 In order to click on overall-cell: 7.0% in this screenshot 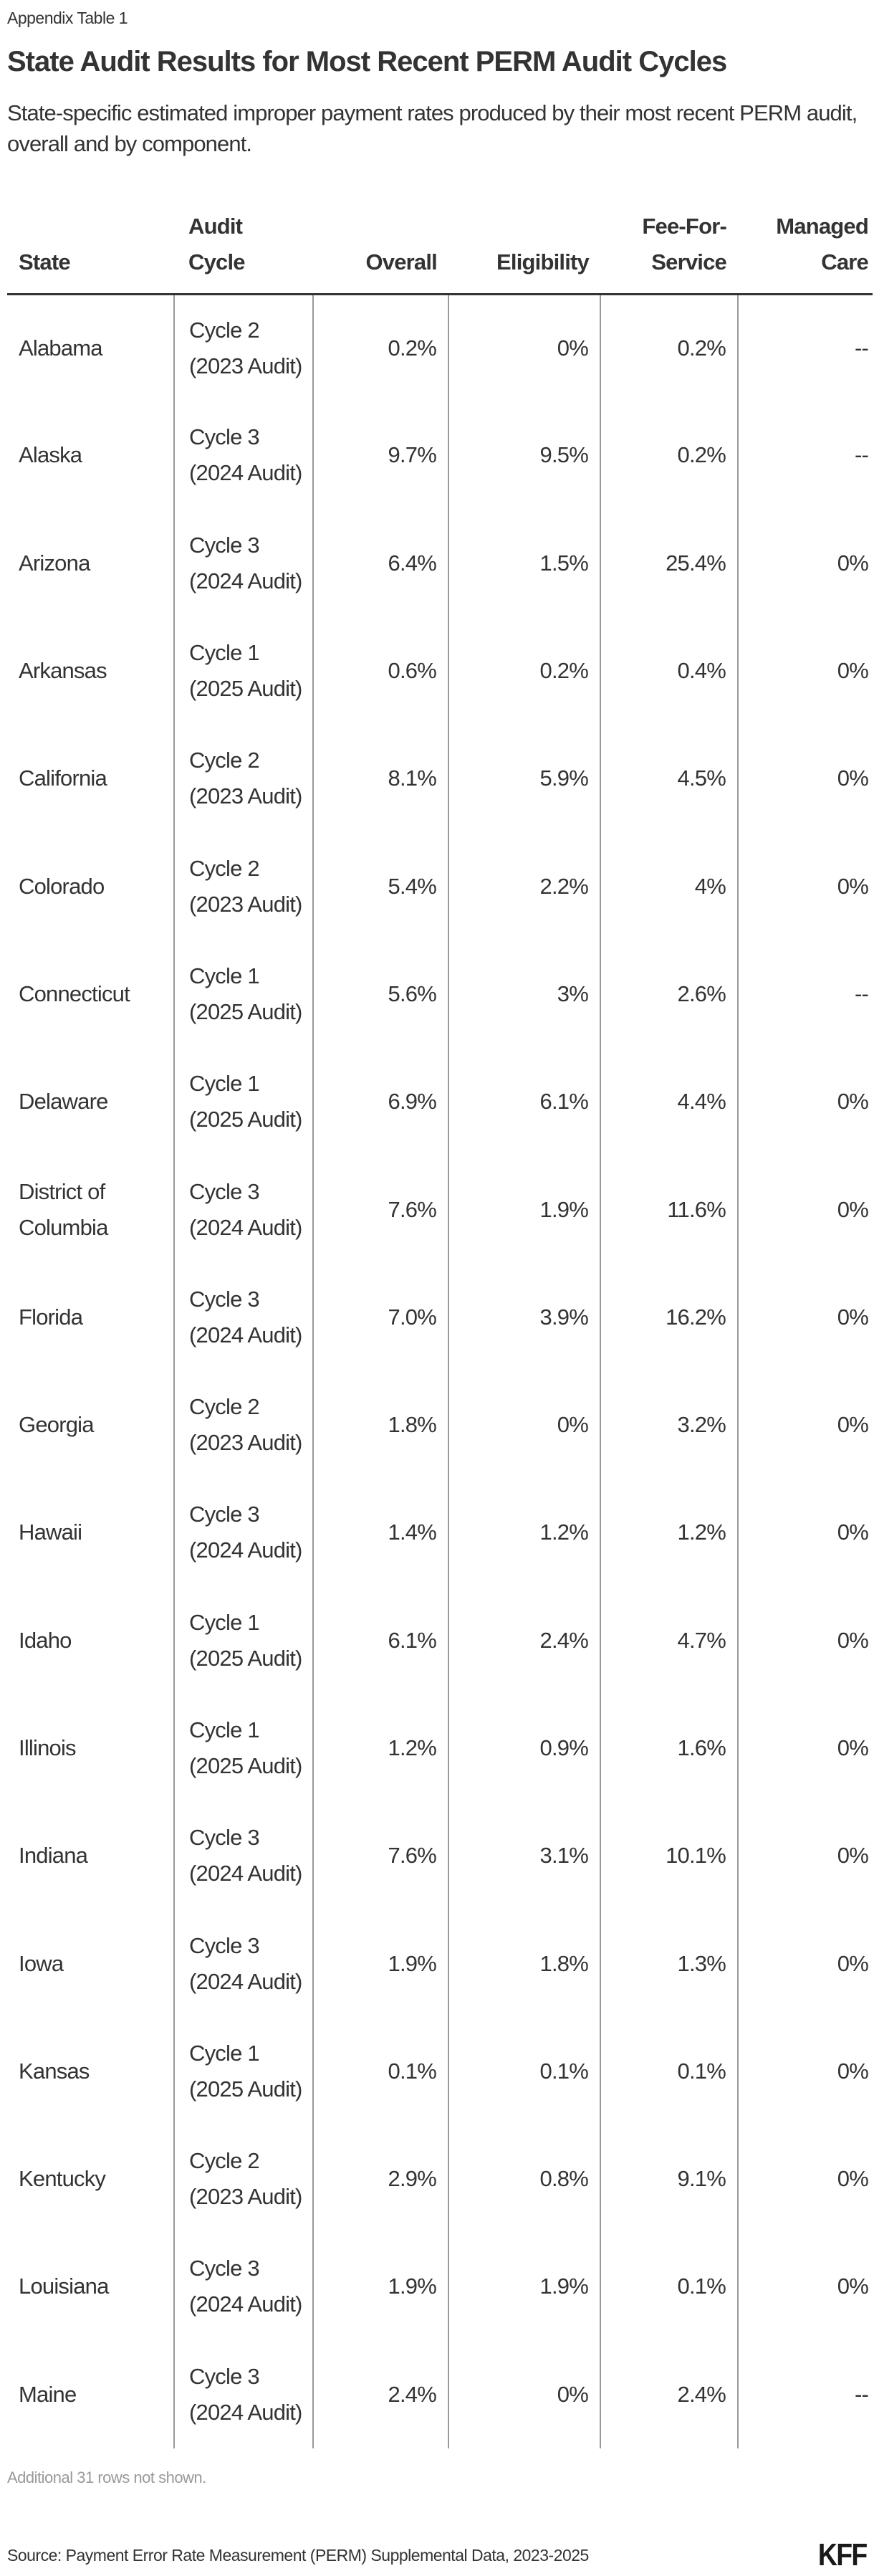, I will do `click(380, 1317)`.